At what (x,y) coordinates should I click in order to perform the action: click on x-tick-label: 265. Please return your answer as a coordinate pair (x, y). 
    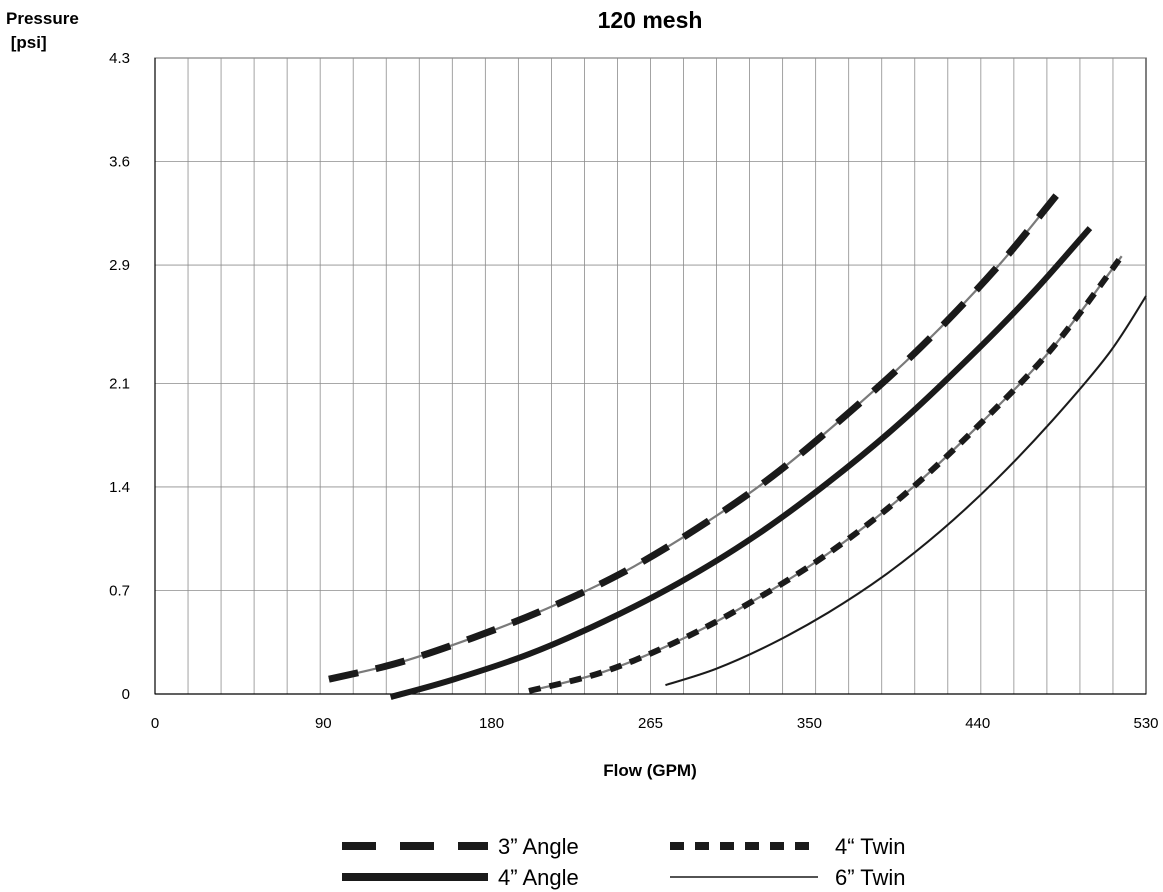
    Looking at the image, I should click on (650, 723).